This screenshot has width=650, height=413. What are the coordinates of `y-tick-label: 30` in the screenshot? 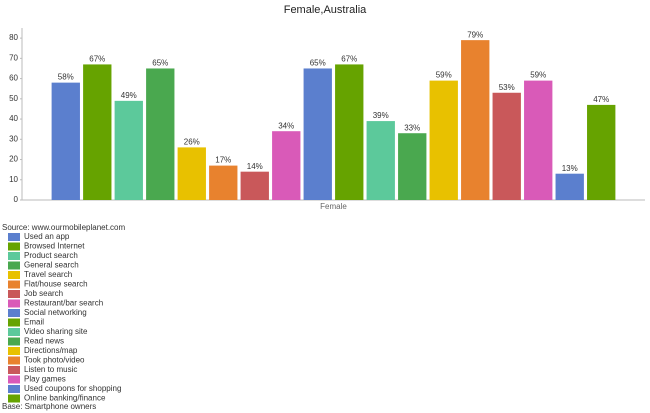 It's located at (13, 138).